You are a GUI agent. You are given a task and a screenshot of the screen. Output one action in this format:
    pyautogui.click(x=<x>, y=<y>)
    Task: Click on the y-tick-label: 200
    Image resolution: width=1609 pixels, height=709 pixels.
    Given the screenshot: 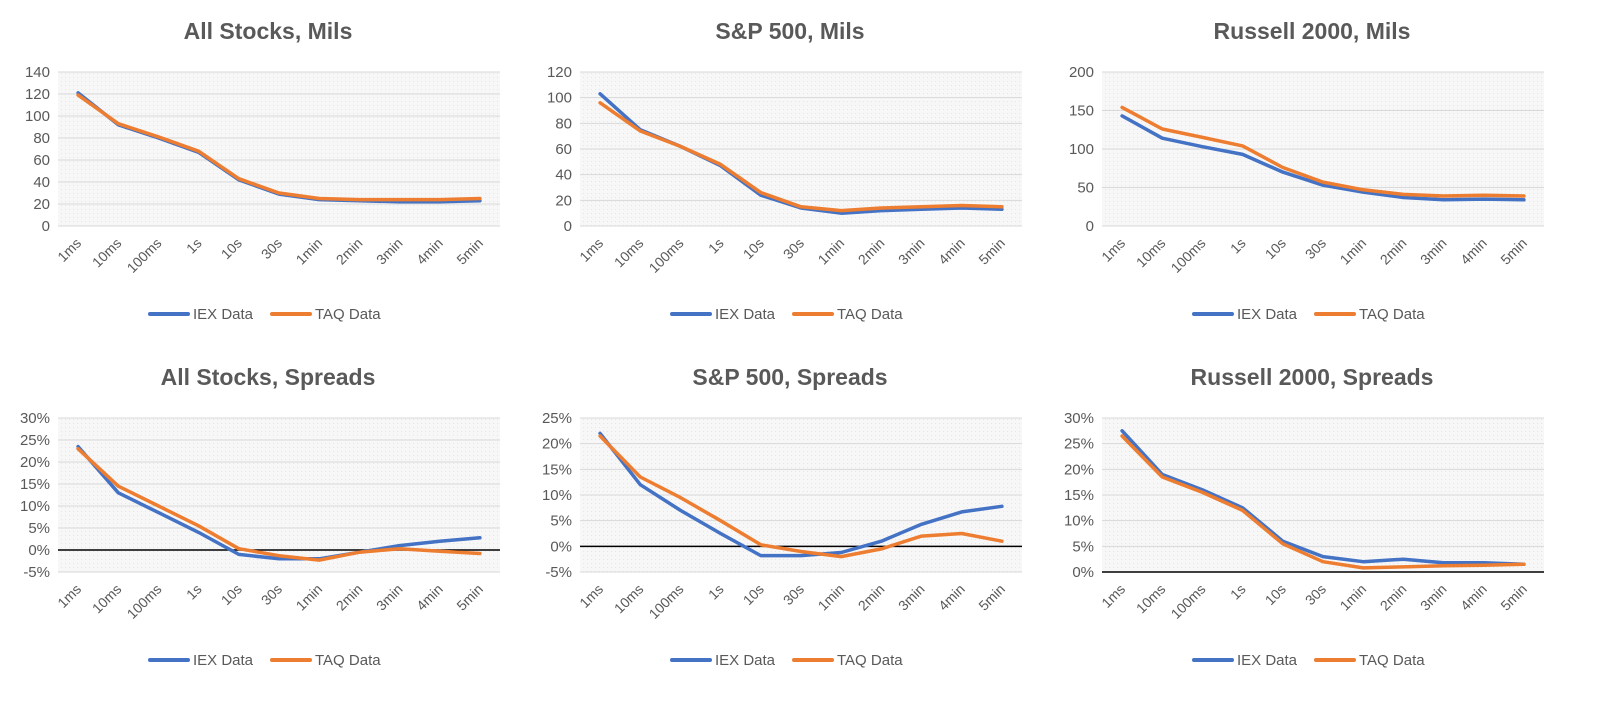 What is the action you would take?
    pyautogui.click(x=1081, y=72)
    